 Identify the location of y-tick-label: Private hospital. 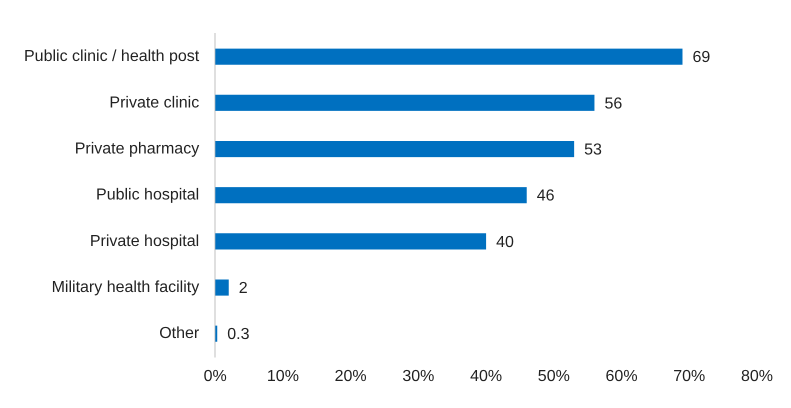
(145, 241).